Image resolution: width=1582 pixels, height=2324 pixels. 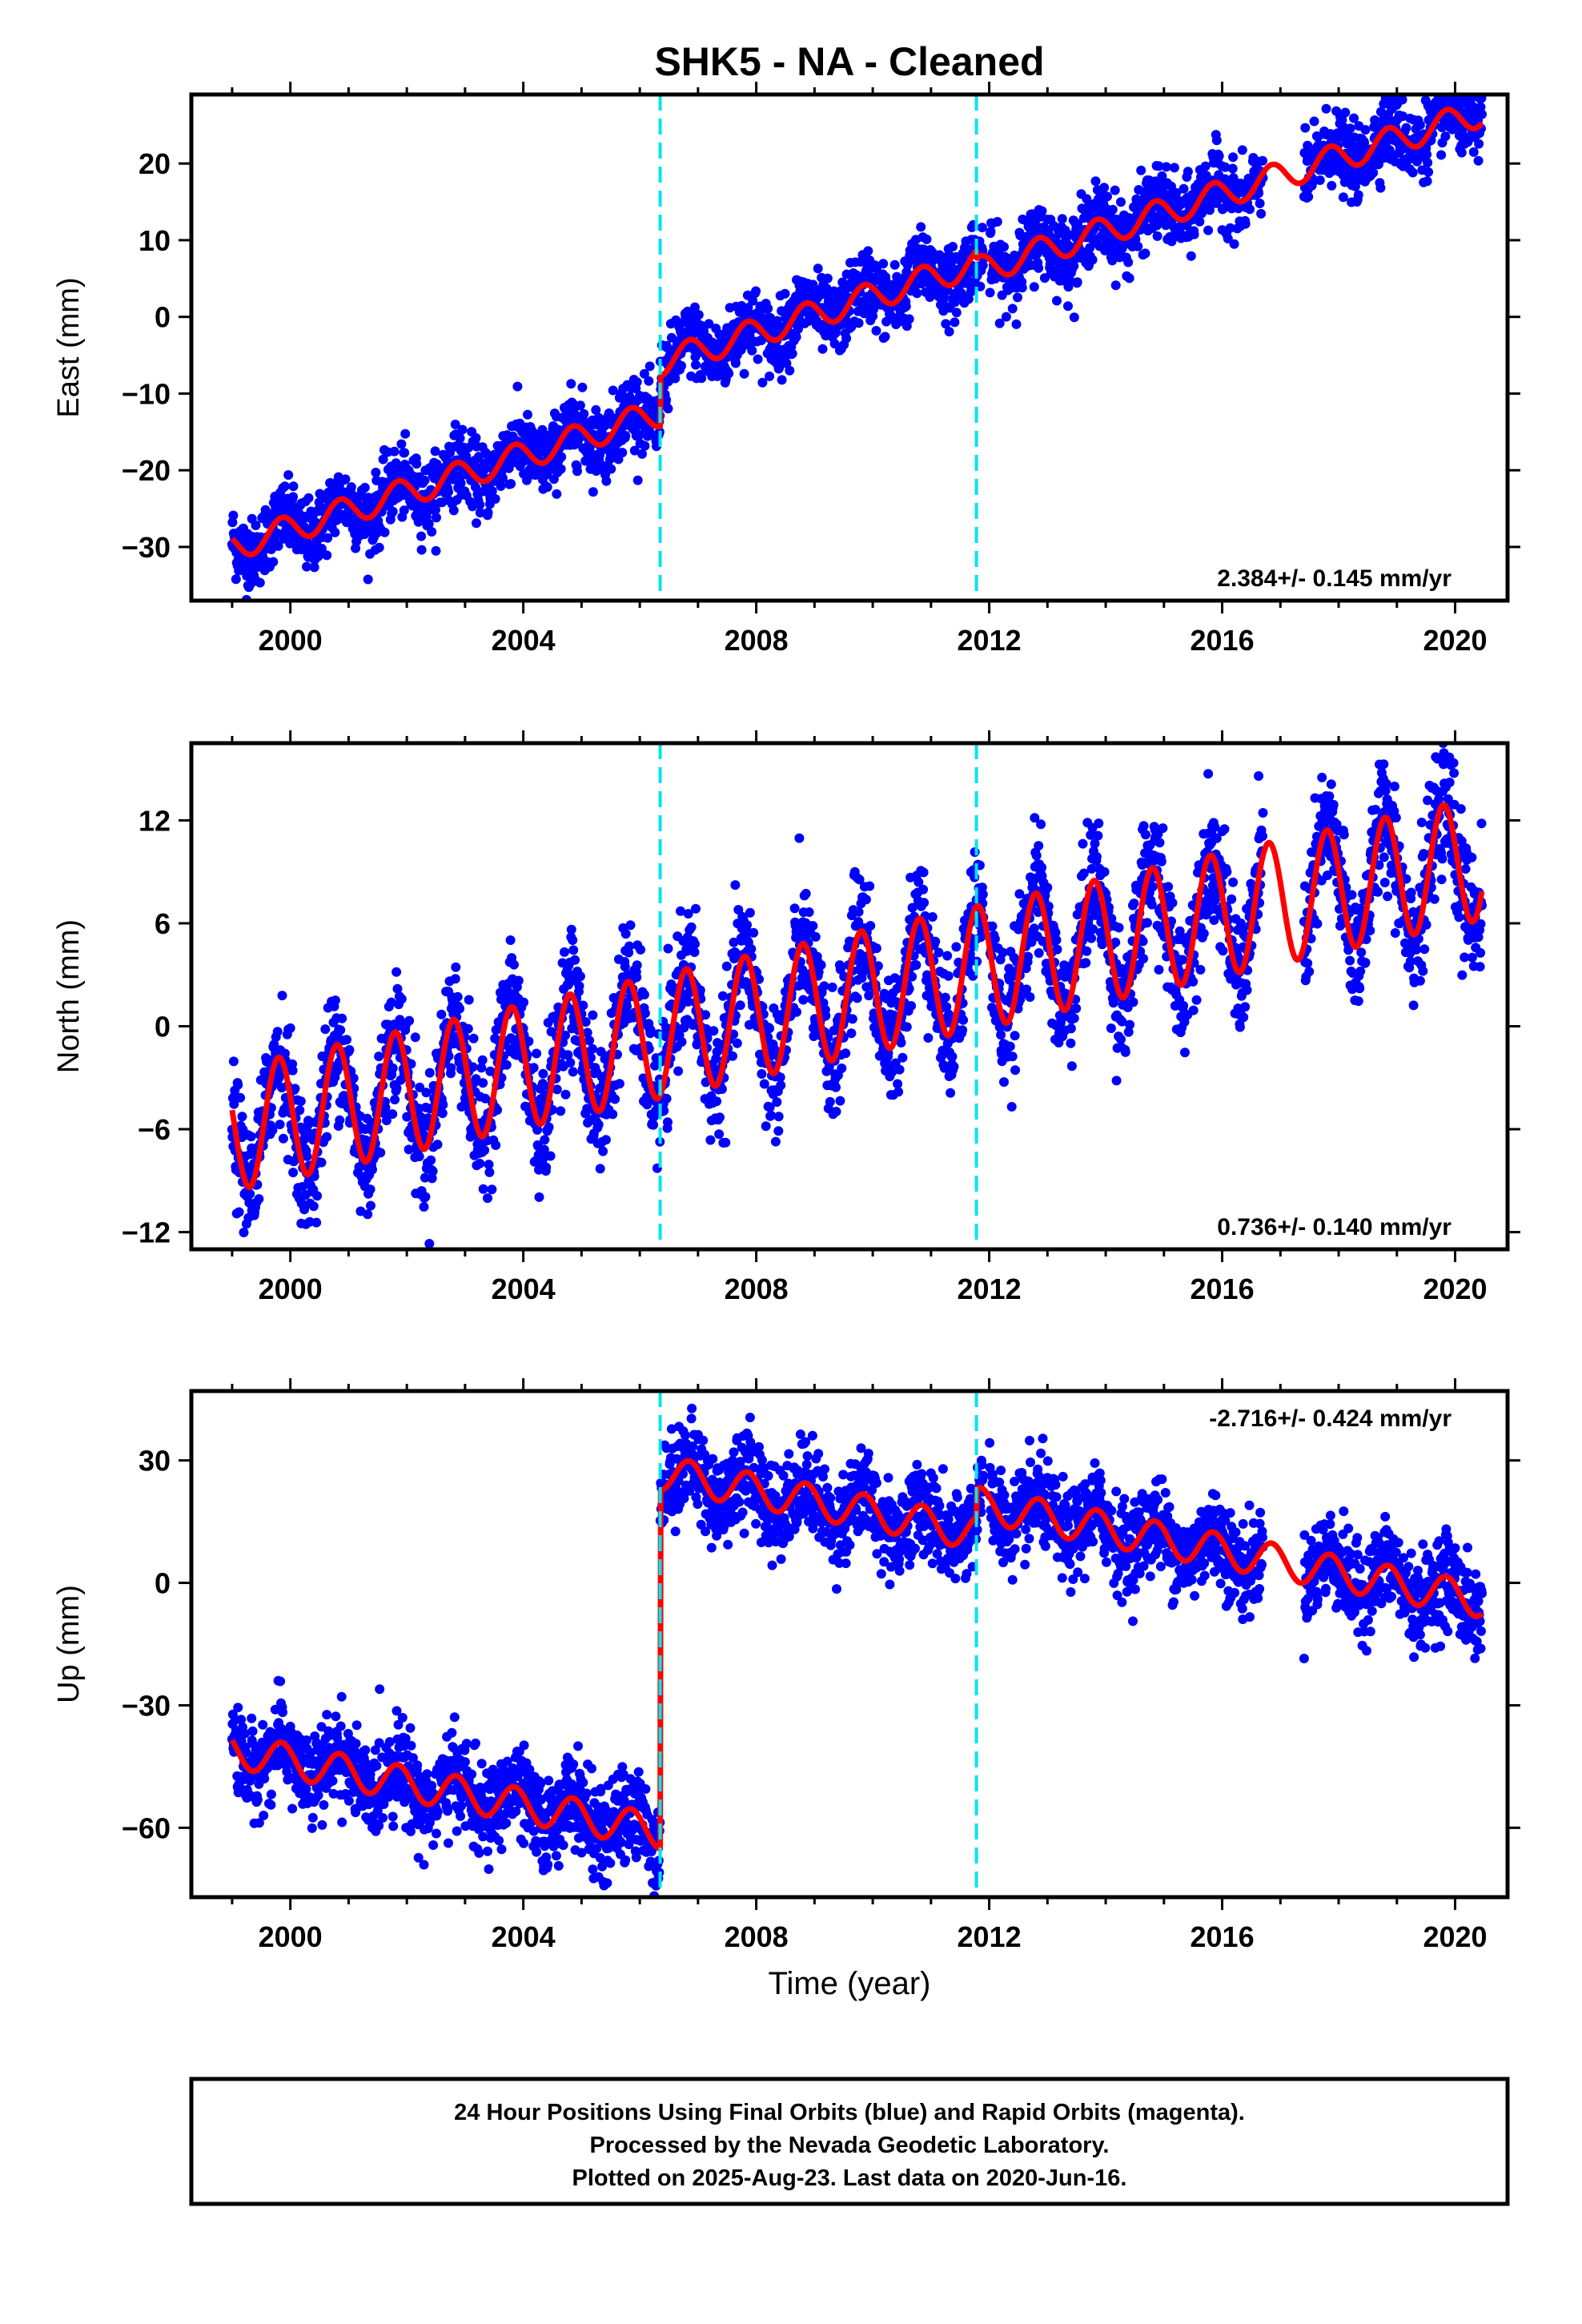 What do you see at coordinates (757, 640) in the screenshot?
I see `x-tick-label: 2008` at bounding box center [757, 640].